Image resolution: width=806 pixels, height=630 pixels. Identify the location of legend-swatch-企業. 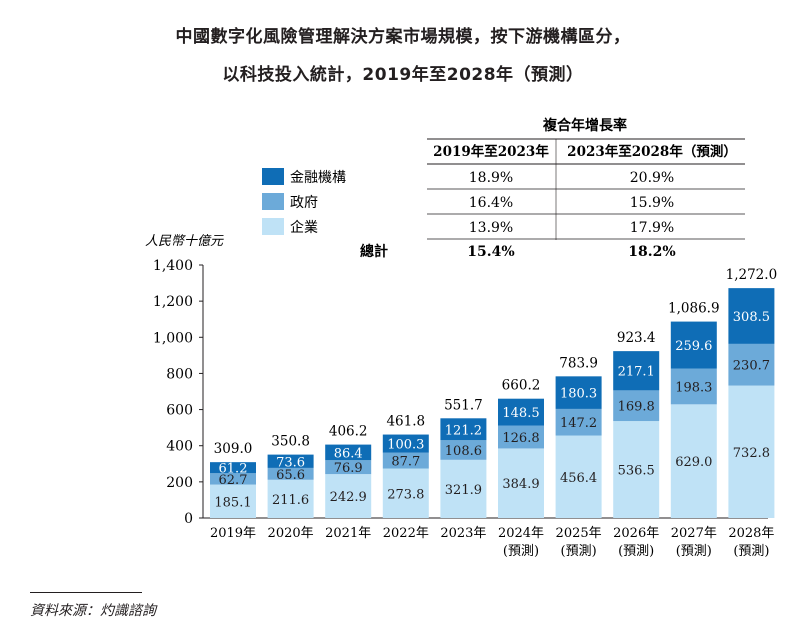
(273, 226).